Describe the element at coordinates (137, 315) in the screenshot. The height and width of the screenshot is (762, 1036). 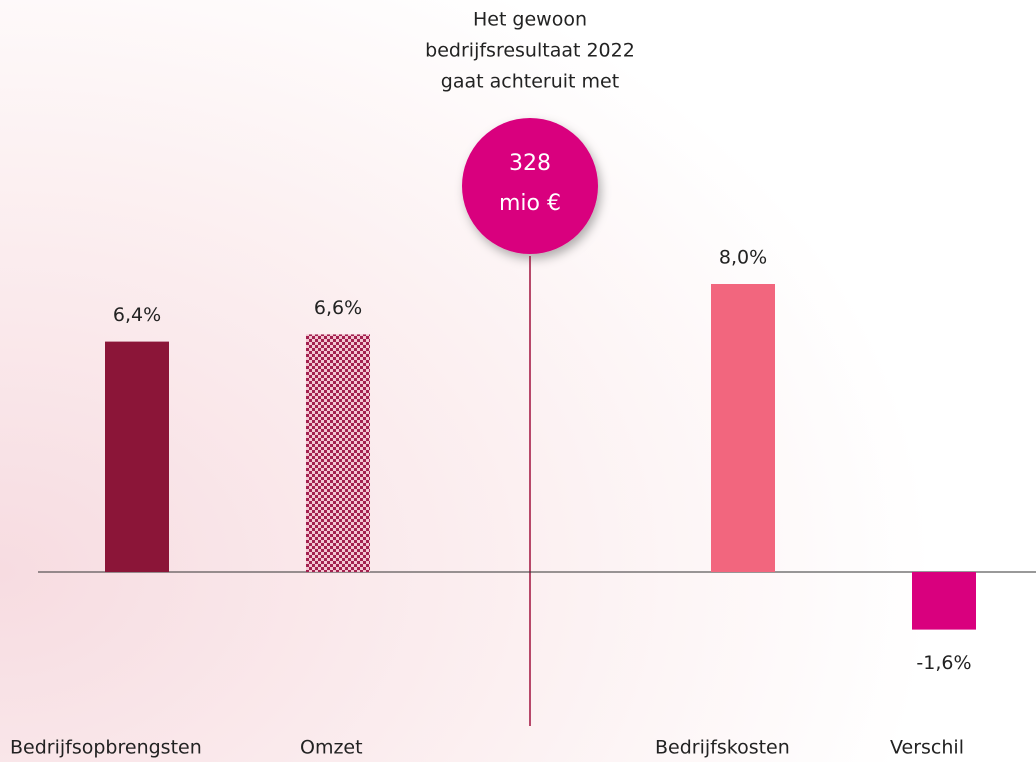
I see `value-label: 6,4%` at that location.